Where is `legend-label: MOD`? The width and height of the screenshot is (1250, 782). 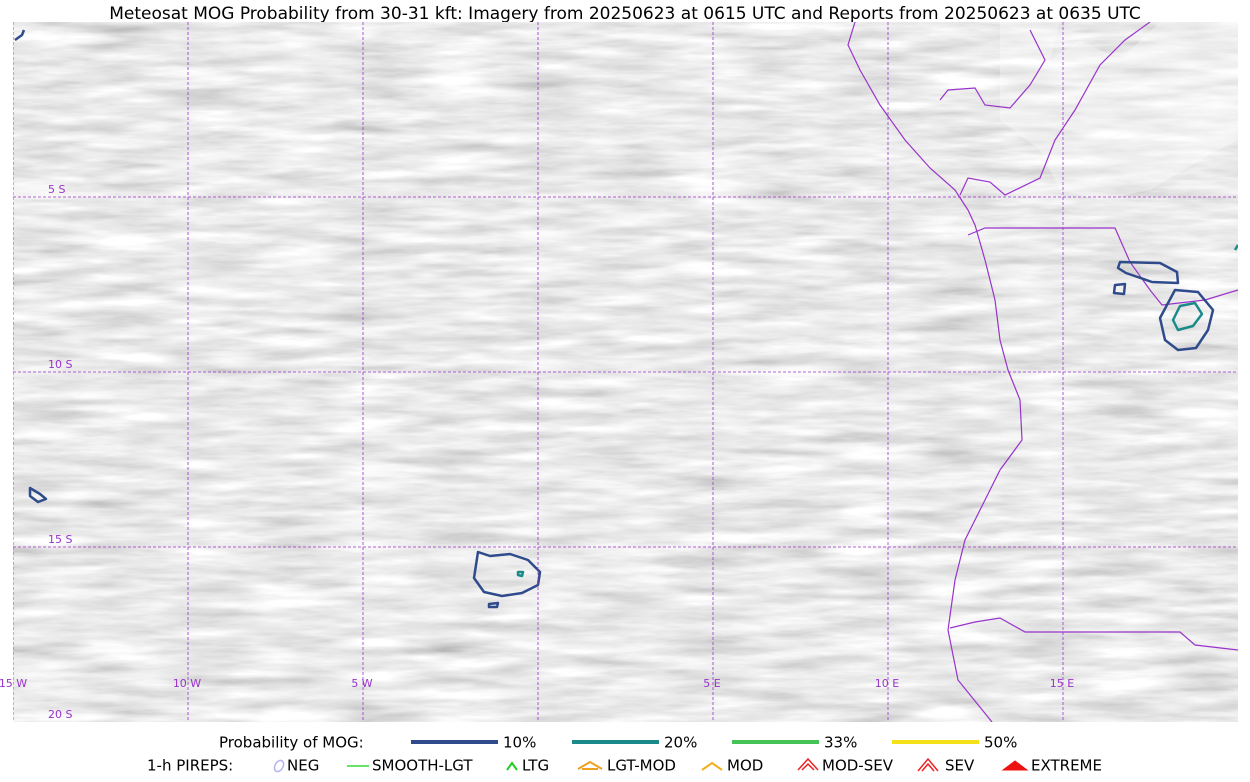 legend-label: MOD is located at coordinates (745, 766).